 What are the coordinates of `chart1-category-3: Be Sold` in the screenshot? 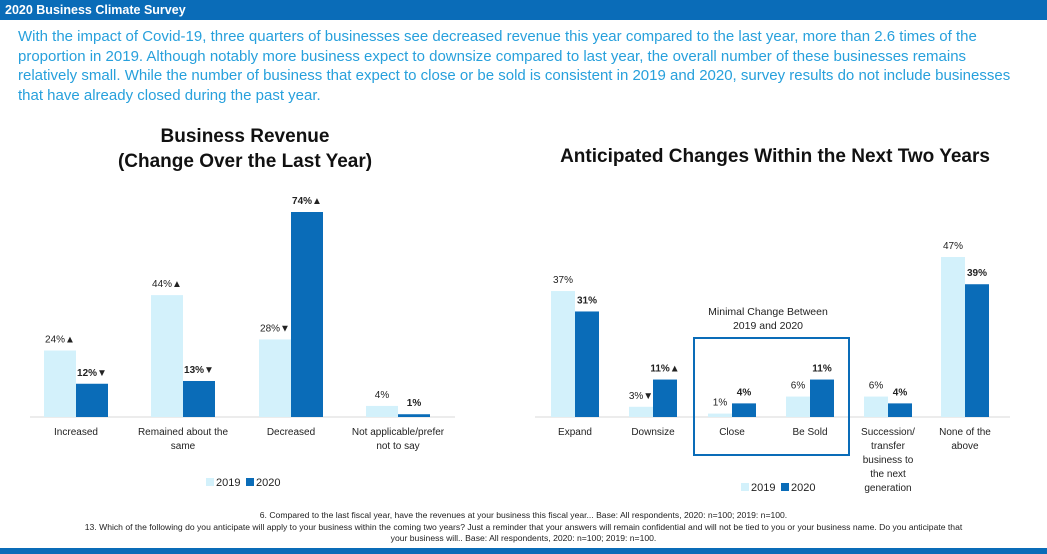 It's located at (809, 432).